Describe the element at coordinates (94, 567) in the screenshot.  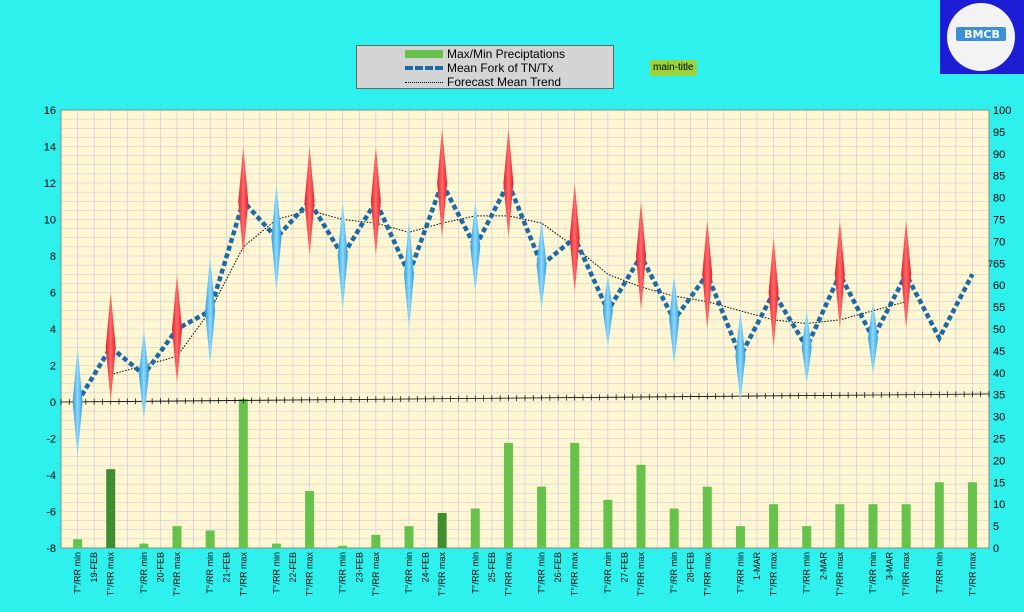
I see `date-label: 19-FEB` at that location.